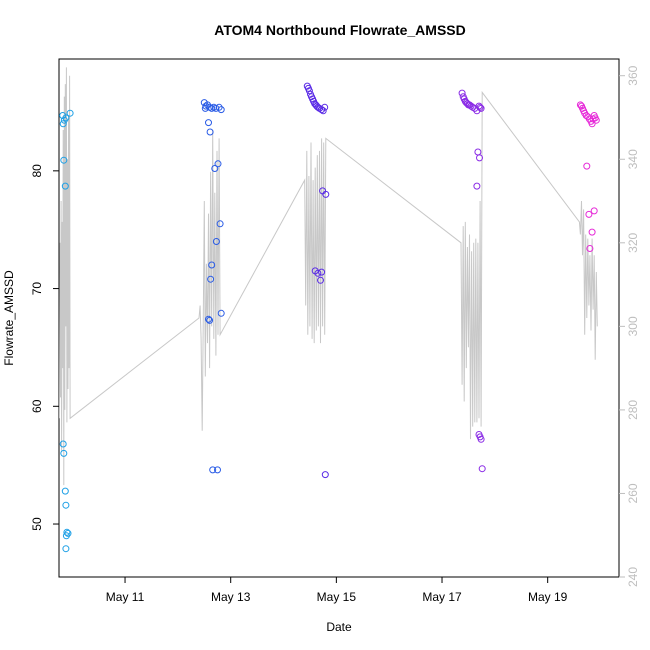 This screenshot has height=650, width=650. Describe the element at coordinates (337, 597) in the screenshot. I see `x-tick-label: May 15` at that location.